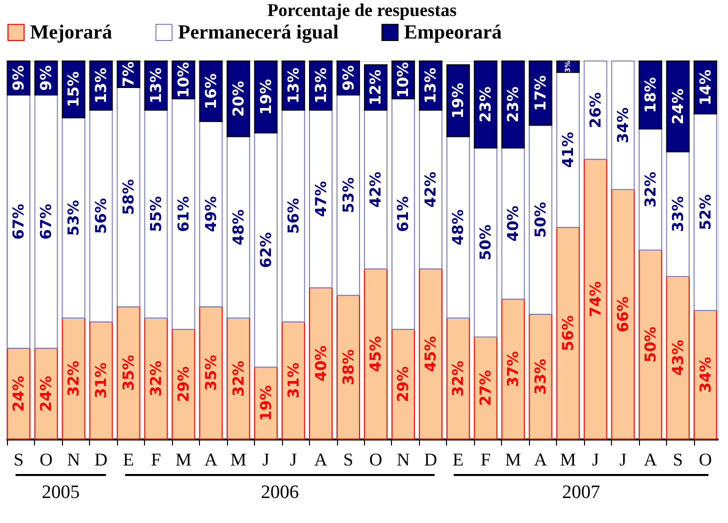 This screenshot has width=728, height=523. I want to click on data-label: 53%, so click(348, 195).